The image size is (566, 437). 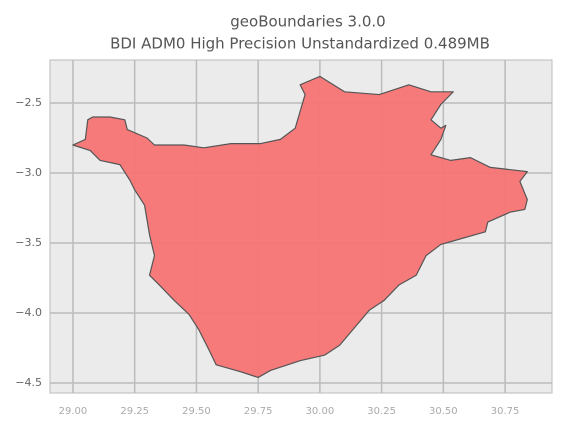 I want to click on chart-title: geoBoundaries 3.0.0, so click(x=307, y=22).